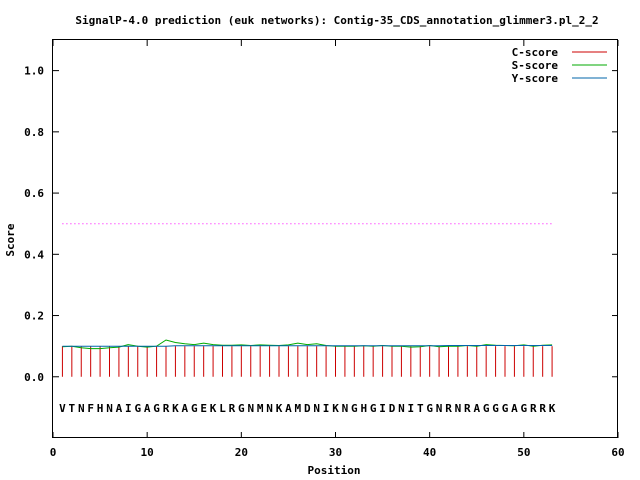  I want to click on x-axis-label: Position, so click(334, 470).